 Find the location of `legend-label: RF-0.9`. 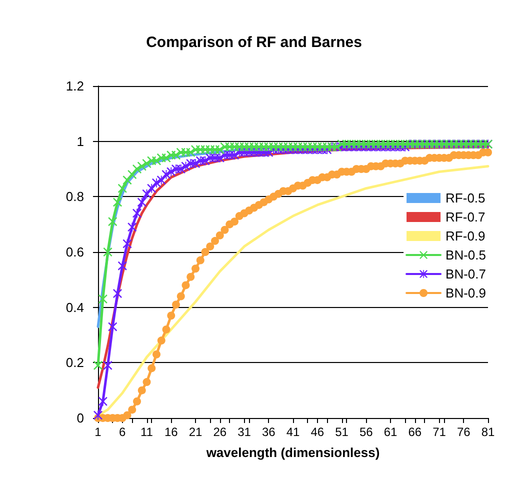

legend-label: RF-0.9 is located at coordinates (466, 236).